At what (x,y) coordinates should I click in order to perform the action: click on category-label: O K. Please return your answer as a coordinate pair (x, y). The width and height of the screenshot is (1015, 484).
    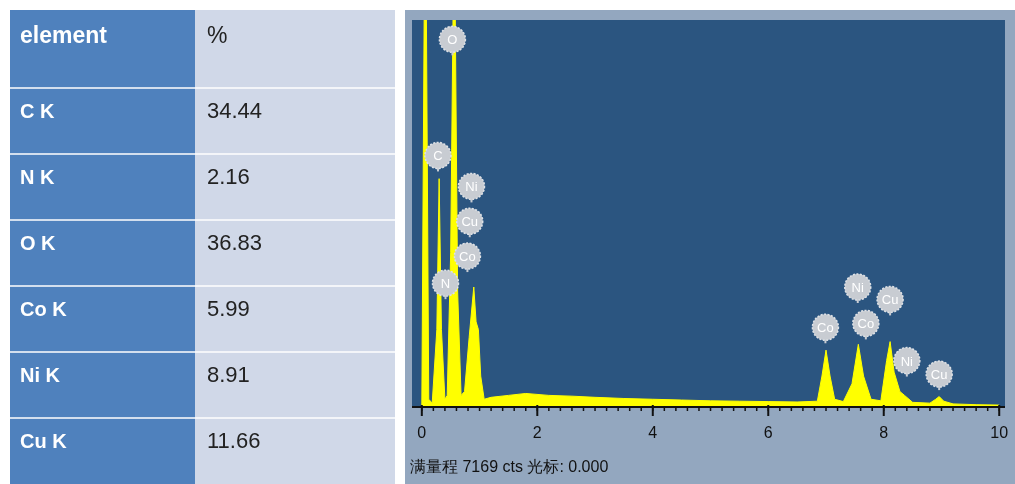
    Looking at the image, I should click on (38, 243).